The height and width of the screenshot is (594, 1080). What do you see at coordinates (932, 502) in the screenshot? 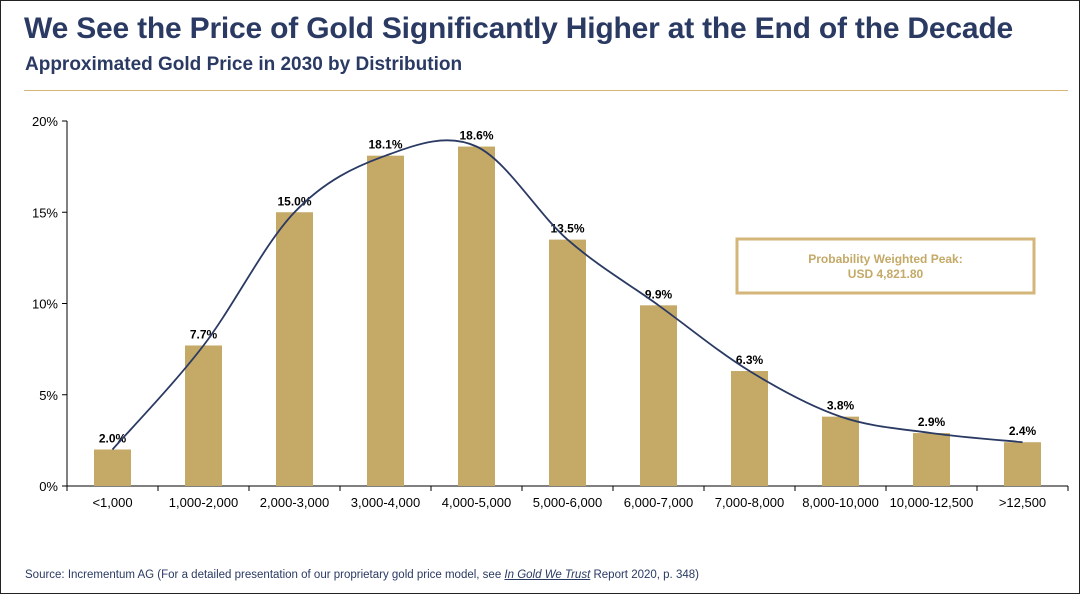
I see `x-tick-label: 10,000-12,500` at bounding box center [932, 502].